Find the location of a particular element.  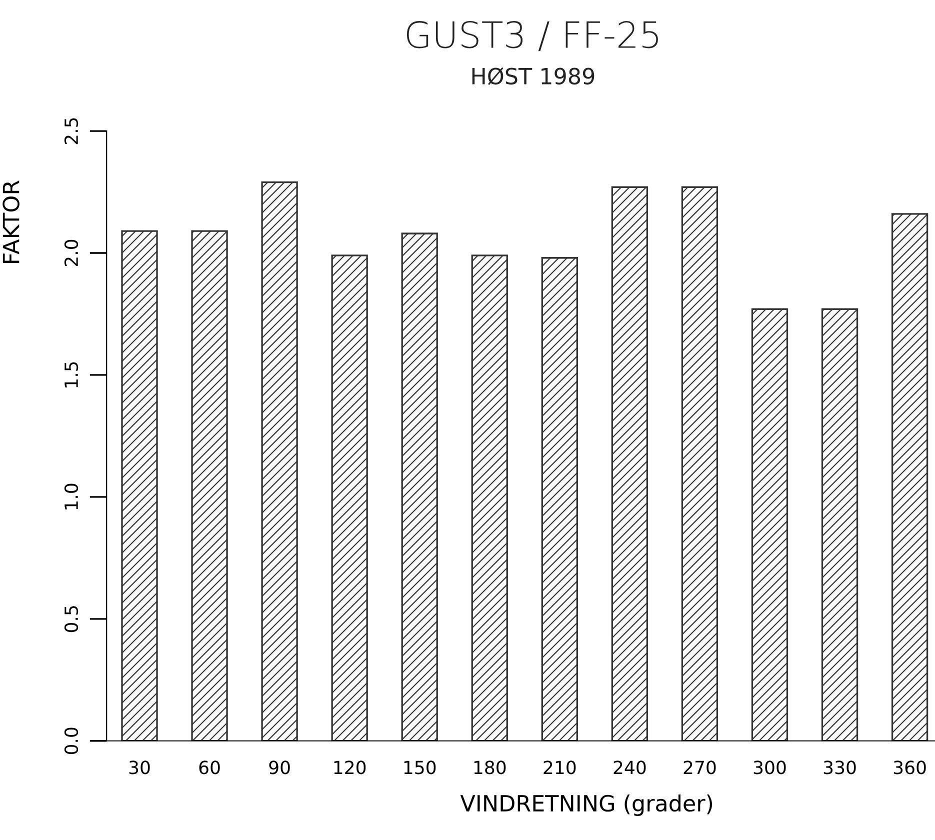

x-tick-label: 60 is located at coordinates (209, 767).